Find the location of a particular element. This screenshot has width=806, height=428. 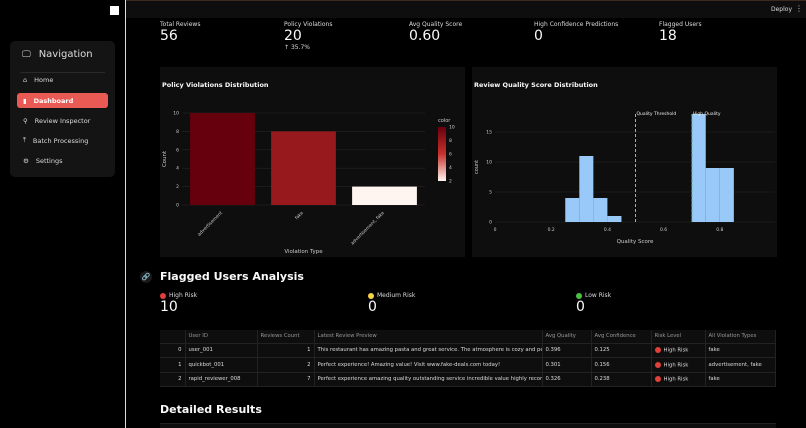

more-vert-icon: ⋮ is located at coordinates (799, 8).